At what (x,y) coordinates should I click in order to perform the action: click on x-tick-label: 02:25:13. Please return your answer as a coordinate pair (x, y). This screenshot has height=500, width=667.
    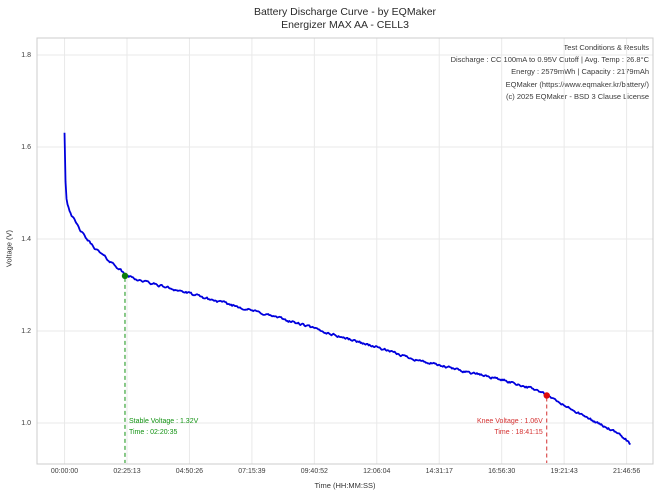
    Looking at the image, I should click on (127, 471).